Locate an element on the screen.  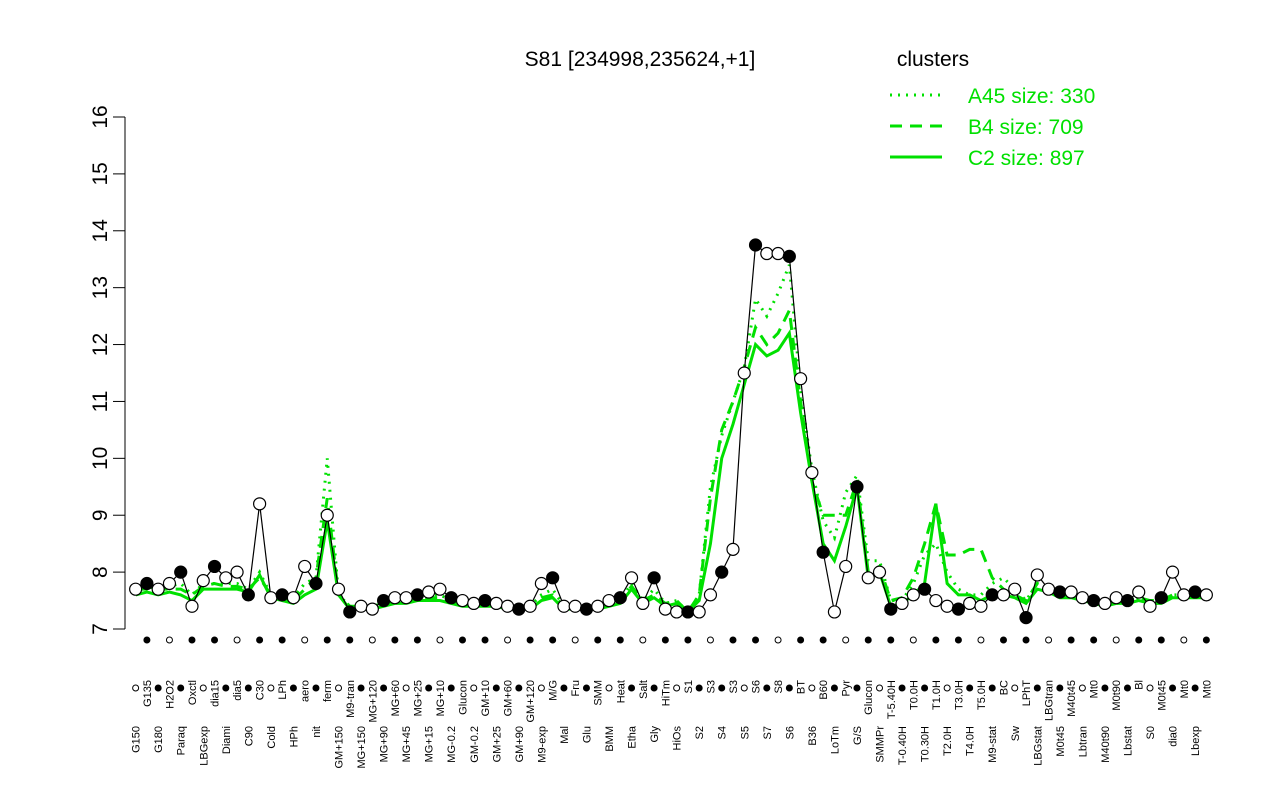
x-tick-label: B36 is located at coordinates (813, 736).